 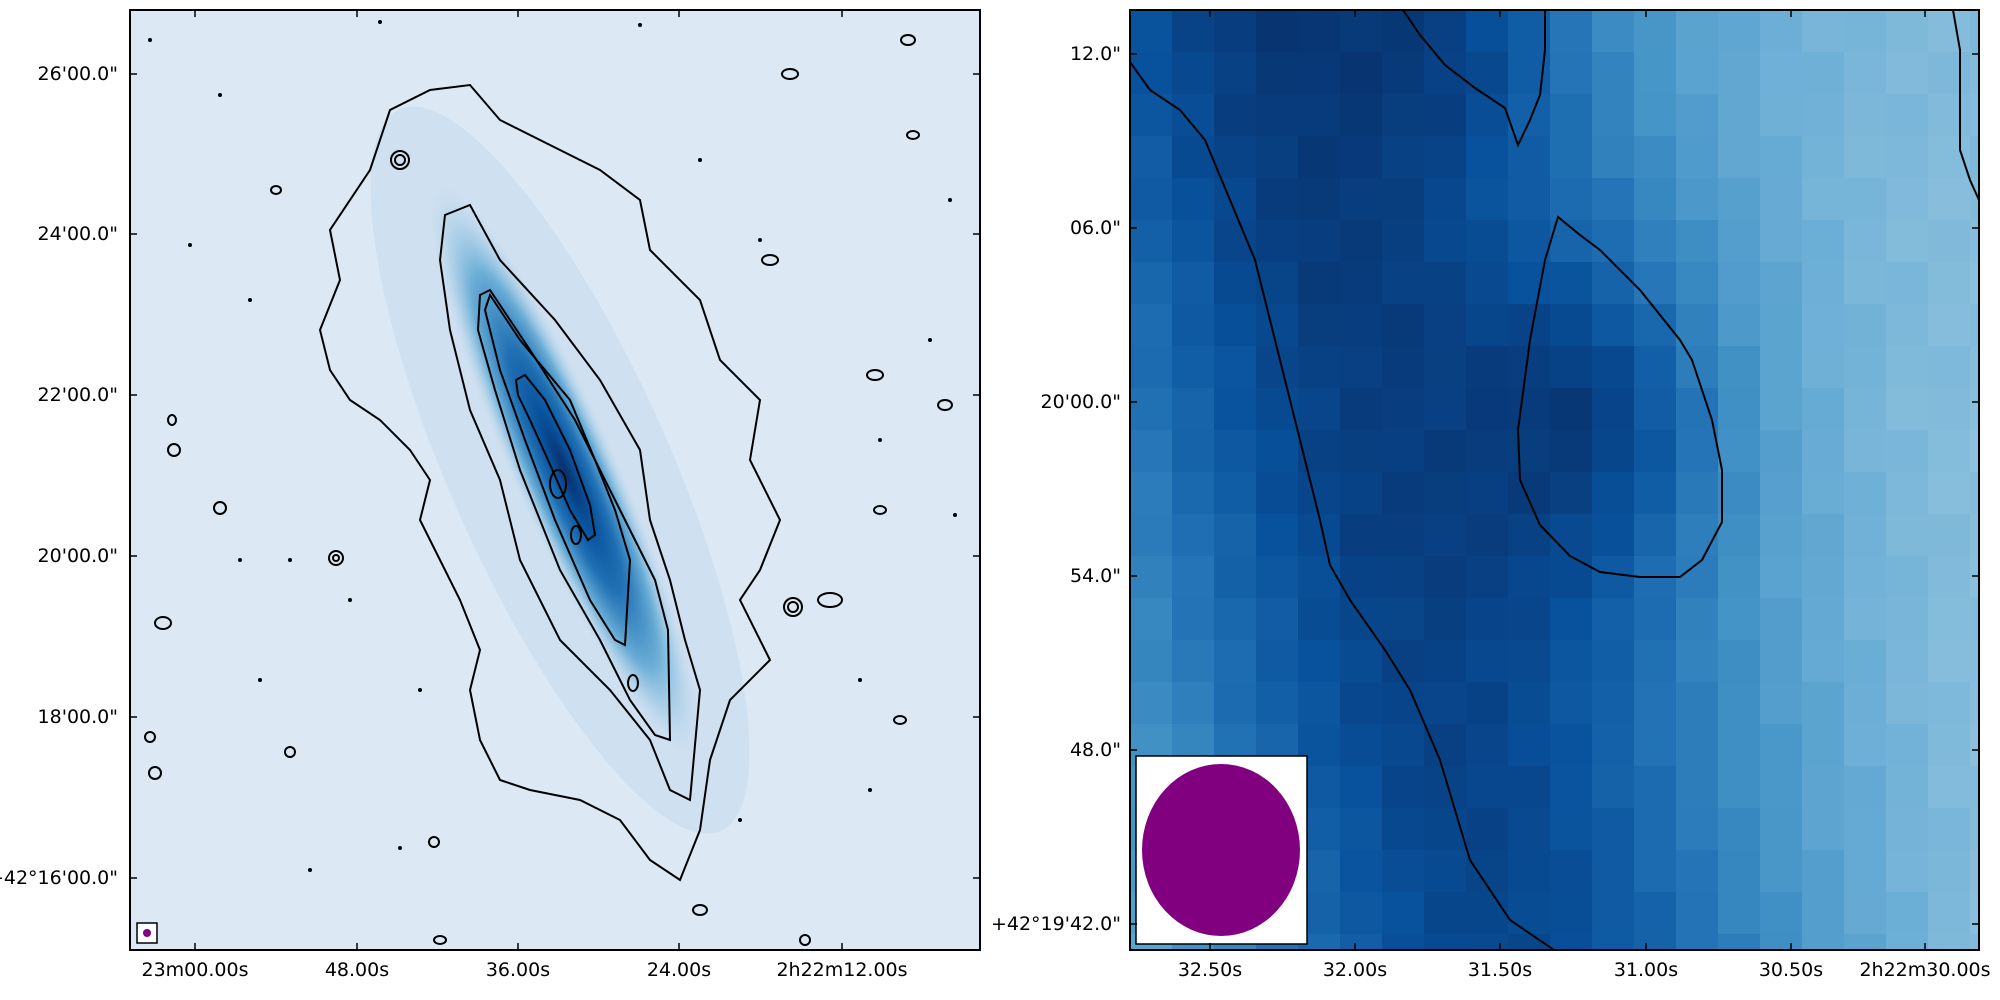 I want to click on right-ytick-label-1: 48.0", so click(x=1095, y=750).